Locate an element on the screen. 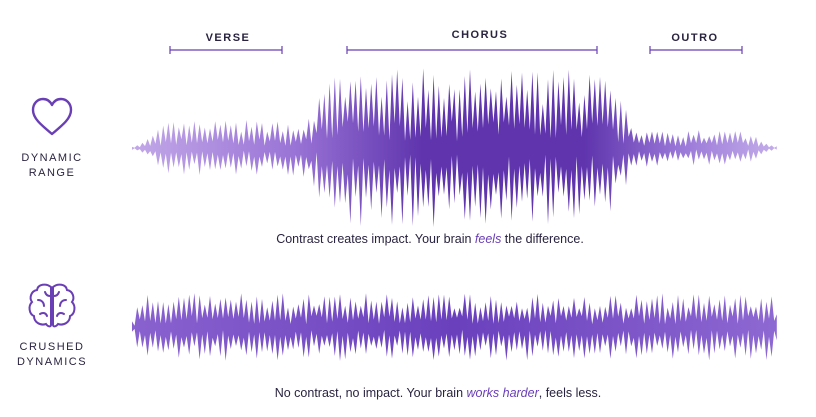  caption-emphasis: feels is located at coordinates (488, 239).